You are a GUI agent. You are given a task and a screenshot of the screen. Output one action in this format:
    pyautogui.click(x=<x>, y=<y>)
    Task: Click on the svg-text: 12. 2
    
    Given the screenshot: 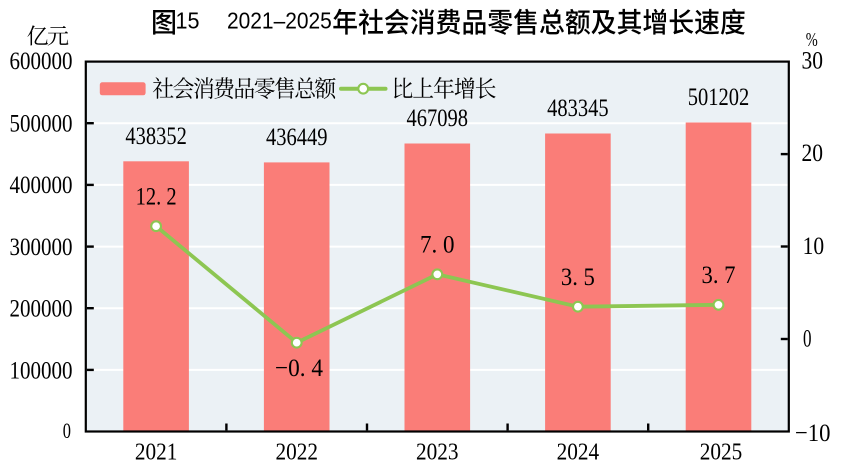 What is the action you would take?
    pyautogui.click(x=156, y=196)
    